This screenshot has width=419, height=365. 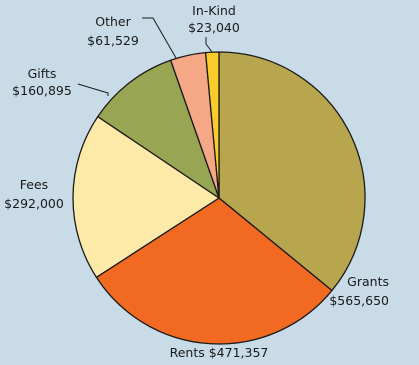 I want to click on slice-value-gifts: $160,895, so click(x=42, y=90).